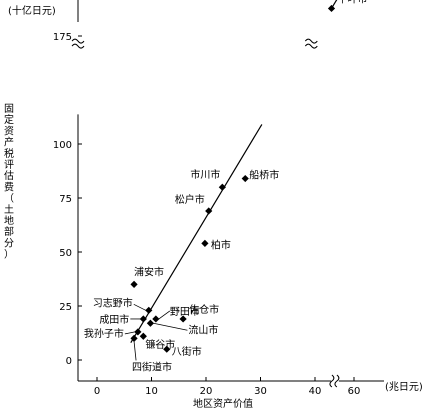 This screenshot has height=414, width=427. I want to click on y-axis-title-char: 定, so click(9, 119).